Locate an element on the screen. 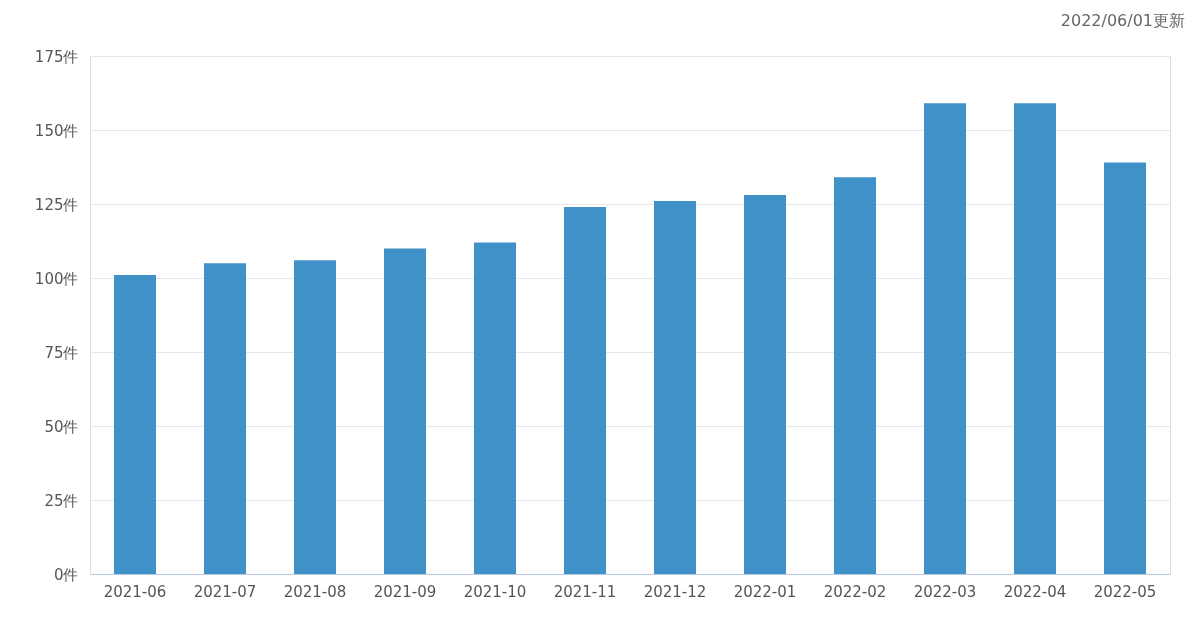 The width and height of the screenshot is (1200, 628). x-tick-label: 2021-07 is located at coordinates (225, 591).